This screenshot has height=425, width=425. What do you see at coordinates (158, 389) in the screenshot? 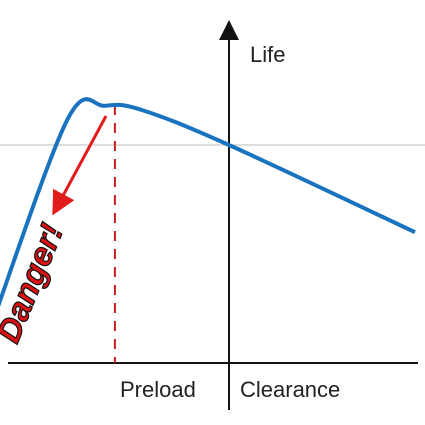
I see `x-label-preload: Preload` at bounding box center [158, 389].